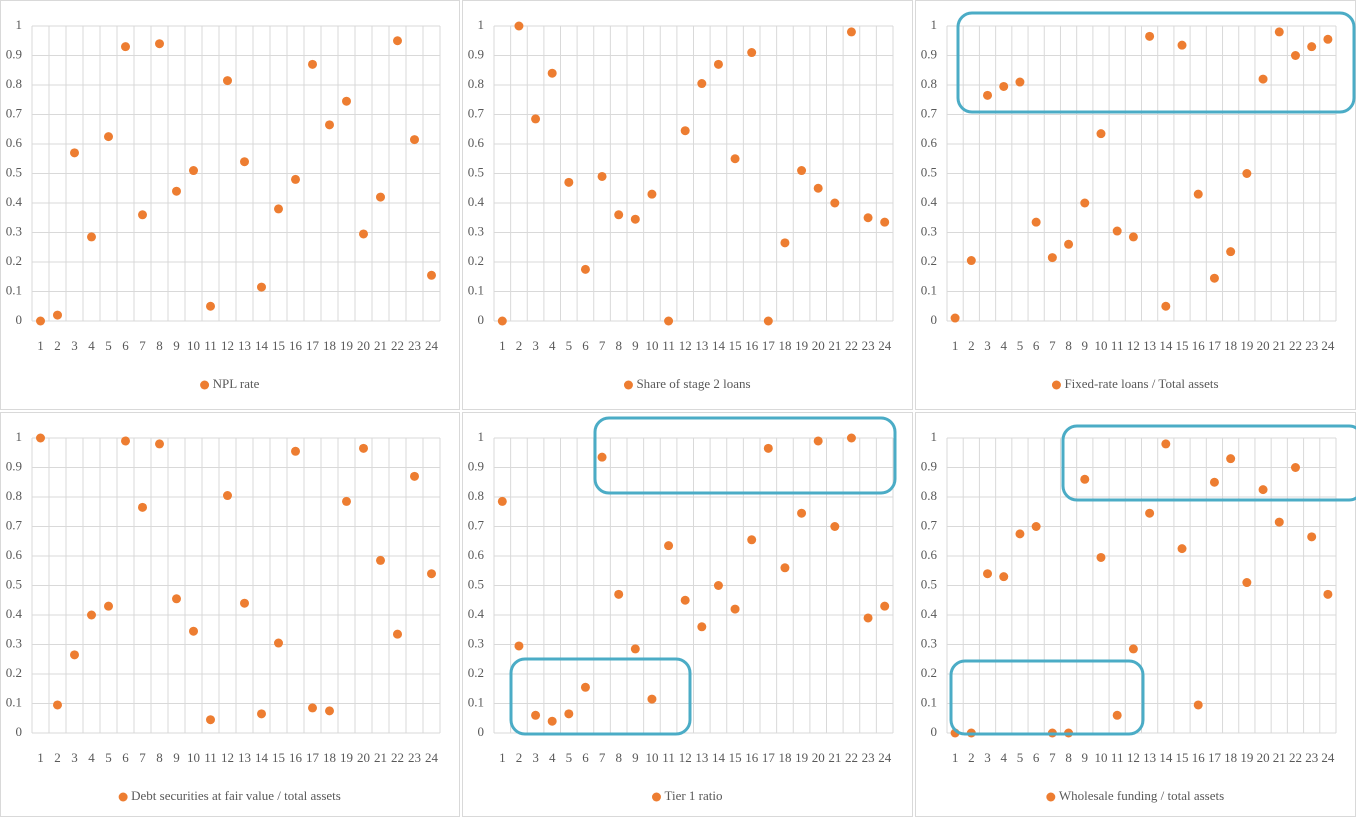  I want to click on x-tick-label: 1, so click(502, 757).